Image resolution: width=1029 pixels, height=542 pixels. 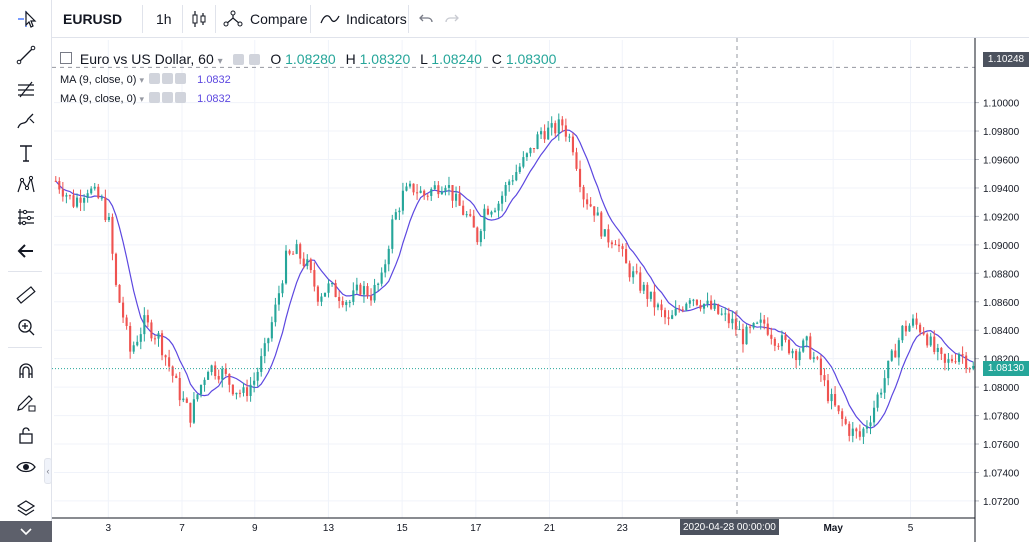 What do you see at coordinates (1001, 473) in the screenshot?
I see `y-tick-label: 1.07400` at bounding box center [1001, 473].